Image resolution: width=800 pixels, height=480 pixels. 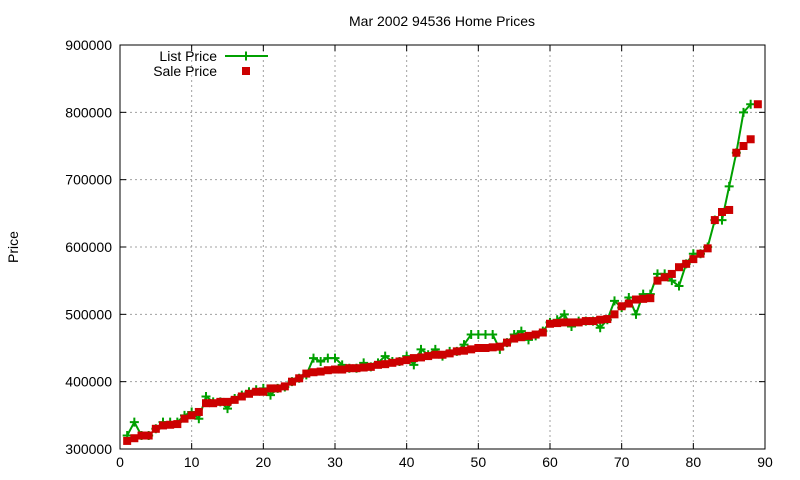 I want to click on x-tick-label: 0, so click(x=120, y=462).